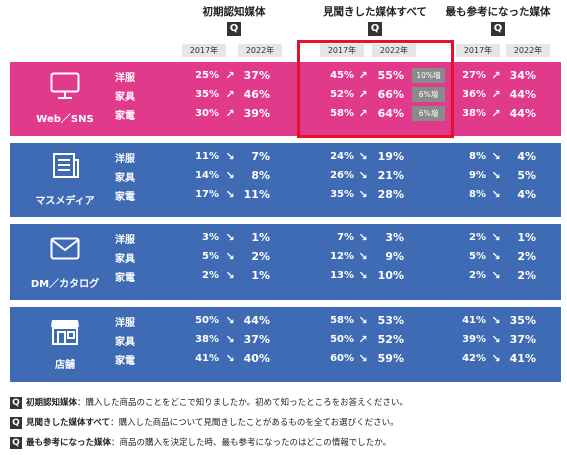 The width and height of the screenshot is (567, 455). I want to click on value-2017: 25%, so click(207, 75).